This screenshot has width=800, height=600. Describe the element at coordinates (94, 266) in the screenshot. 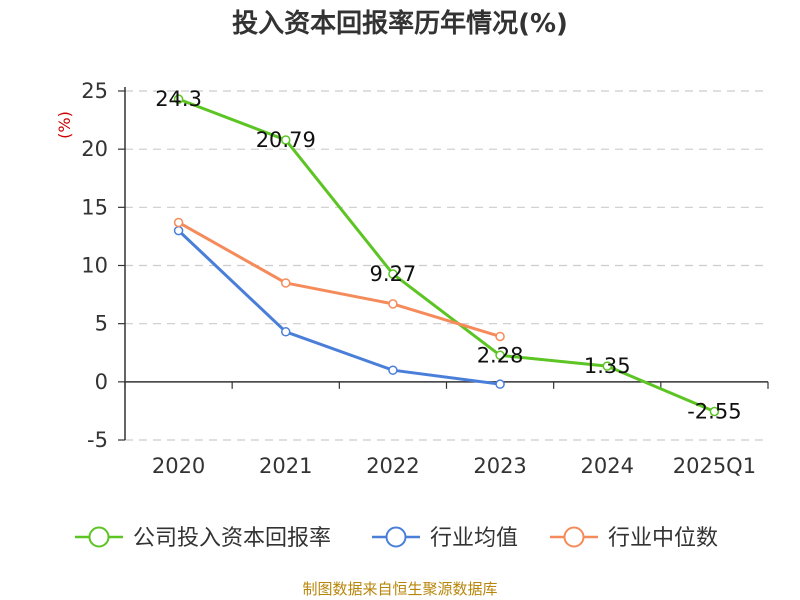

I see `y-tick-label: 10` at that location.